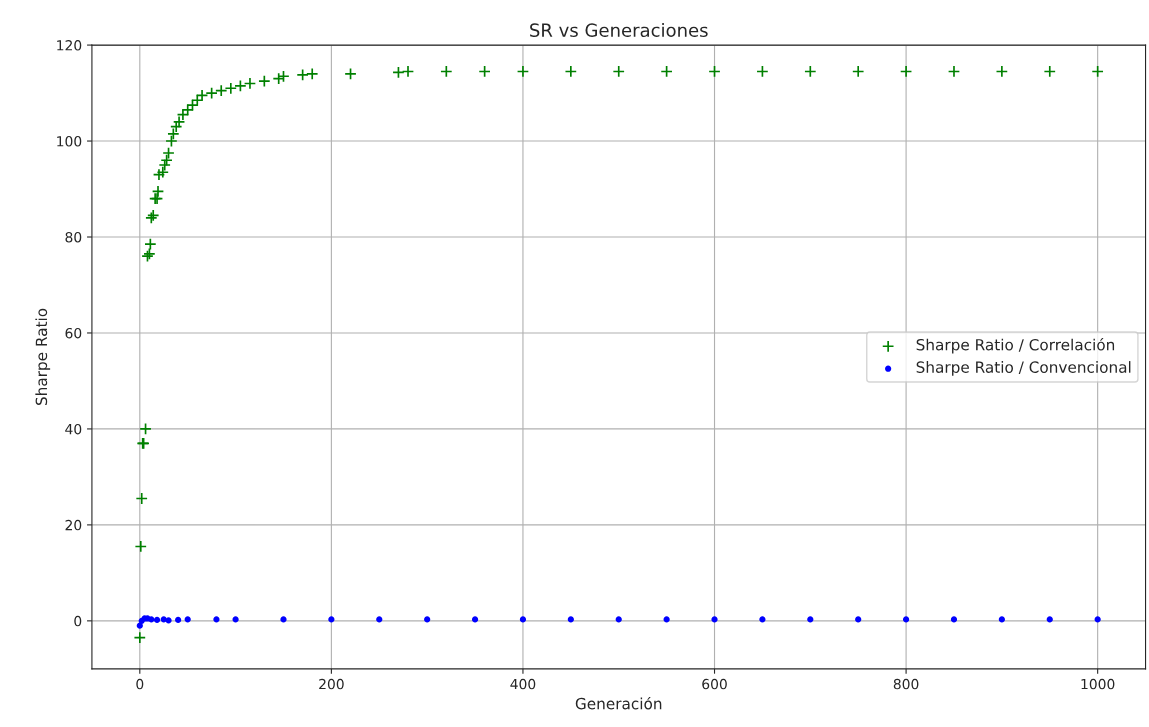 Image resolution: width=1149 pixels, height=727 pixels. What do you see at coordinates (619, 30) in the screenshot?
I see `chart-title: SR vs Generaciones` at bounding box center [619, 30].